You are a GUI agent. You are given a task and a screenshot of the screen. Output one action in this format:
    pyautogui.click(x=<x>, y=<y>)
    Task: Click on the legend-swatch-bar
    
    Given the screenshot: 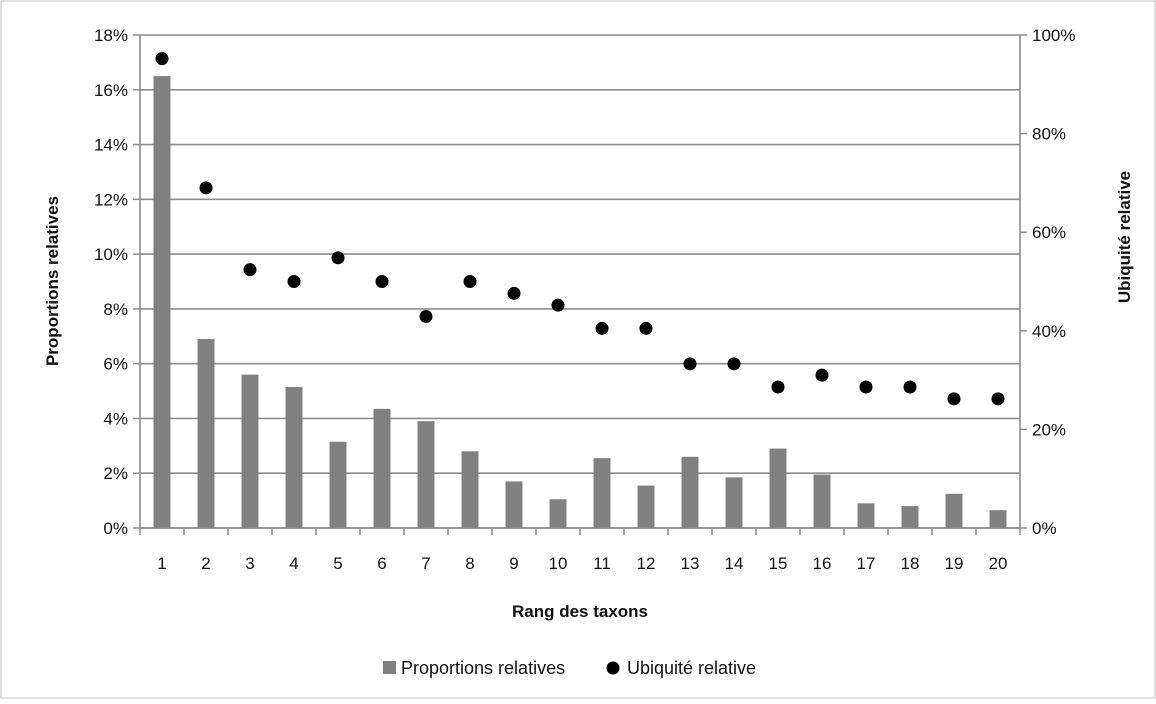 What is the action you would take?
    pyautogui.click(x=389, y=667)
    